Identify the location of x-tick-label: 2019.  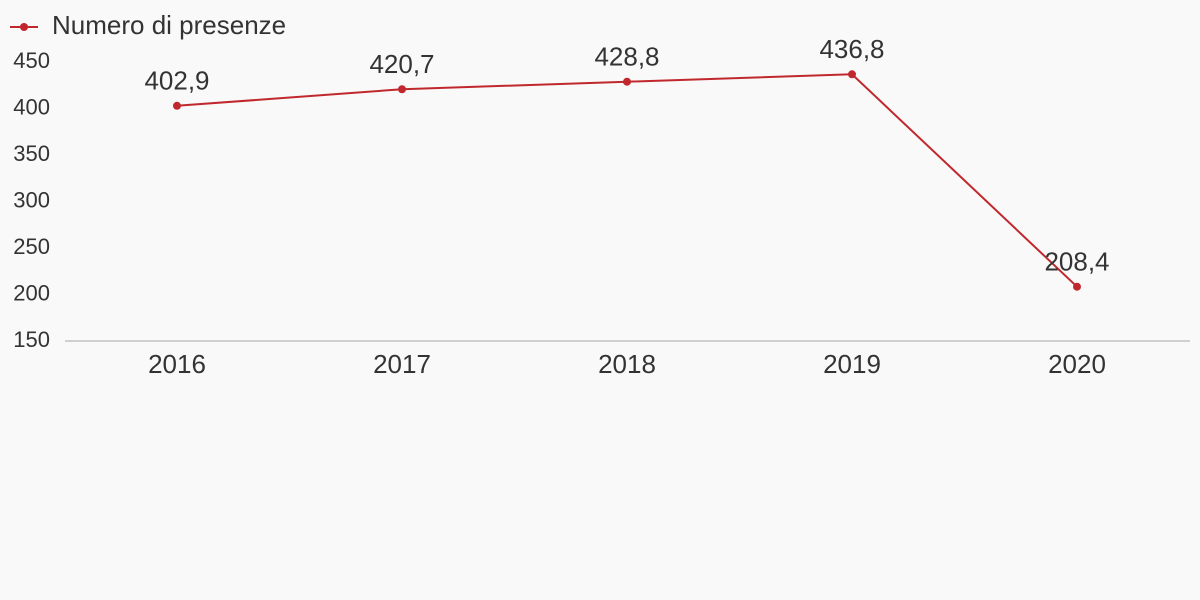
(852, 364).